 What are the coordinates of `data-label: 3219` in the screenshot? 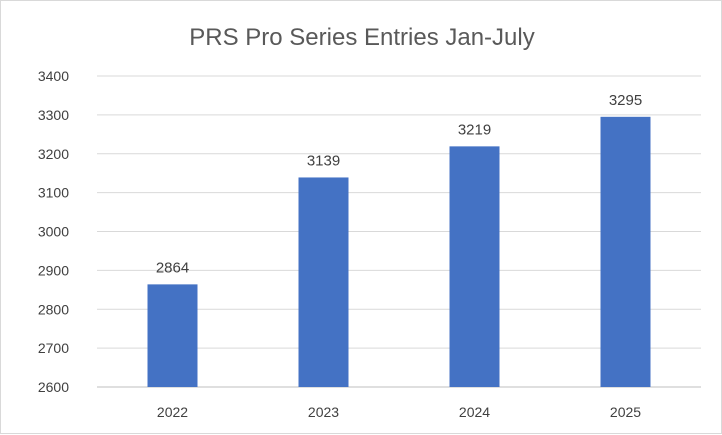 It's located at (474, 129).